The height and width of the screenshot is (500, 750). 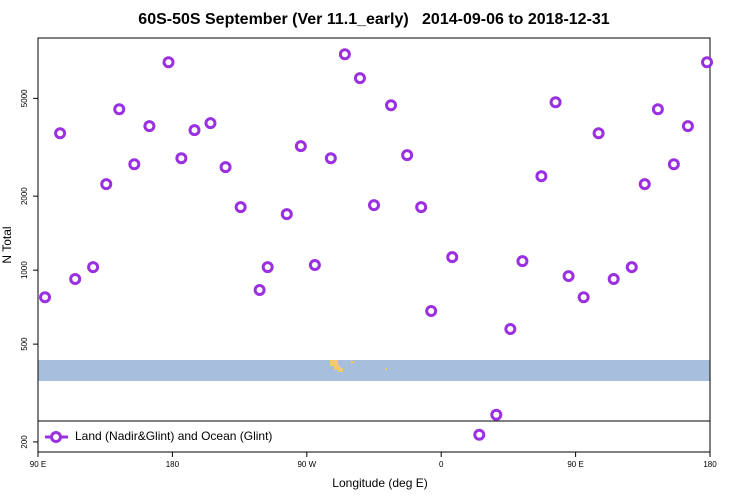 What do you see at coordinates (24, 442) in the screenshot?
I see `y-tick-label: 200` at bounding box center [24, 442].